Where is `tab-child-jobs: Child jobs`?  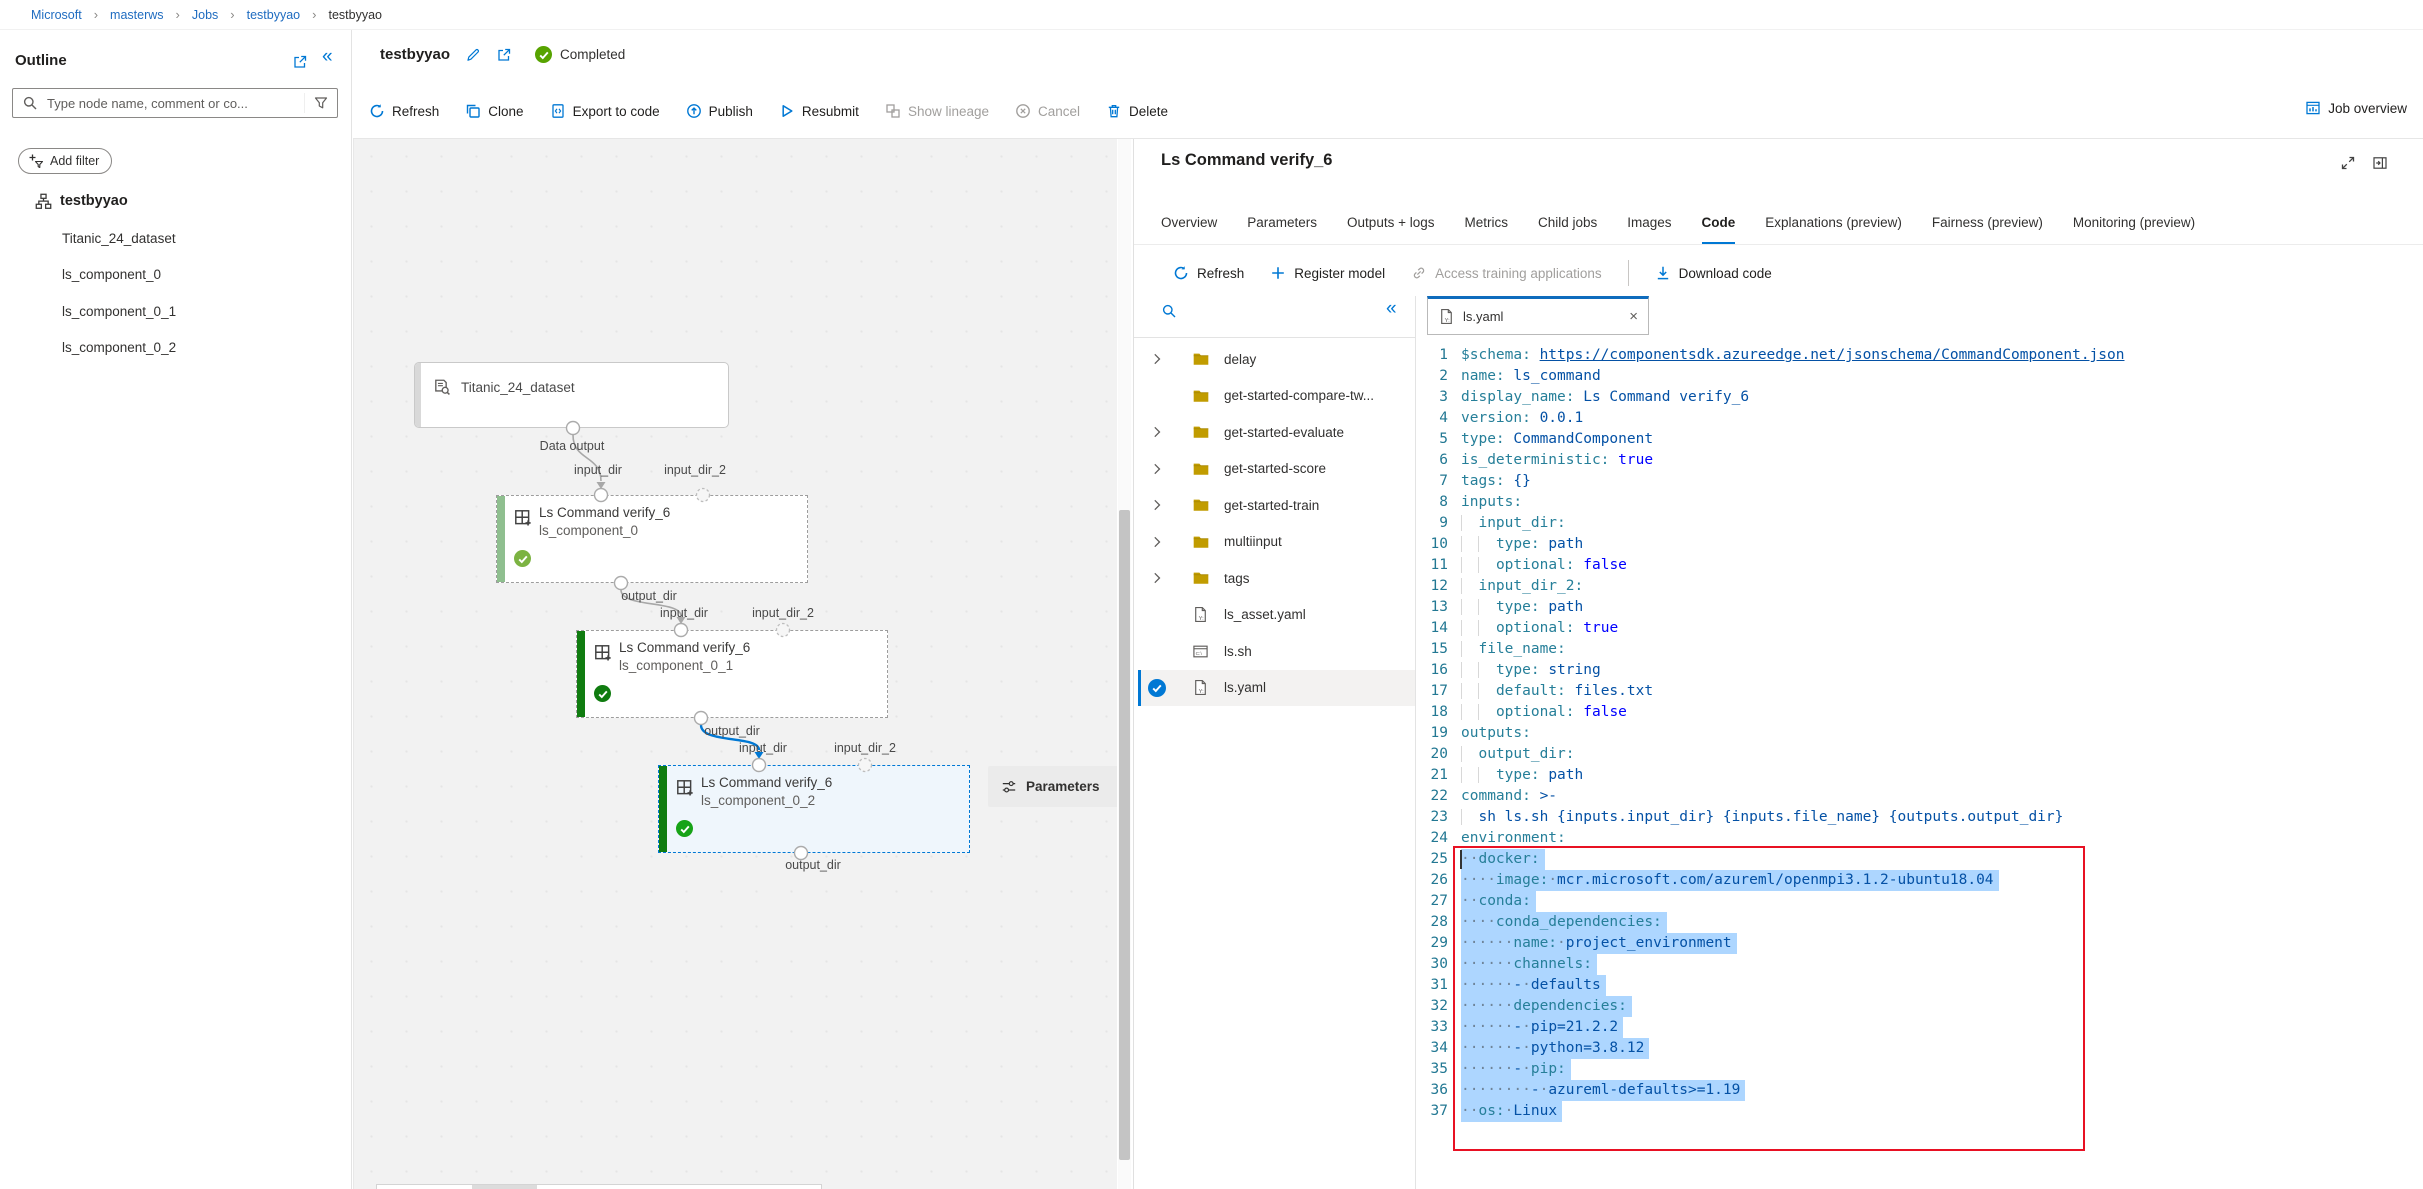 tab-child-jobs: Child jobs is located at coordinates (1567, 222).